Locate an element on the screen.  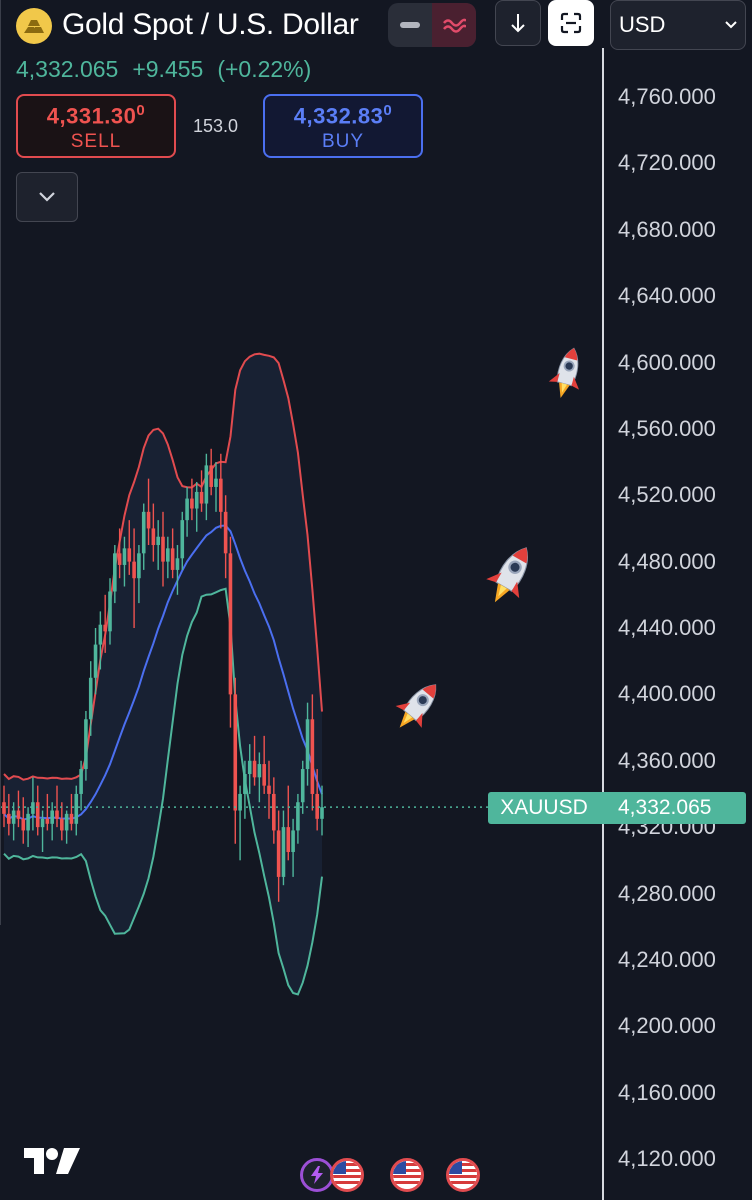
wave-icon is located at coordinates (454, 25).